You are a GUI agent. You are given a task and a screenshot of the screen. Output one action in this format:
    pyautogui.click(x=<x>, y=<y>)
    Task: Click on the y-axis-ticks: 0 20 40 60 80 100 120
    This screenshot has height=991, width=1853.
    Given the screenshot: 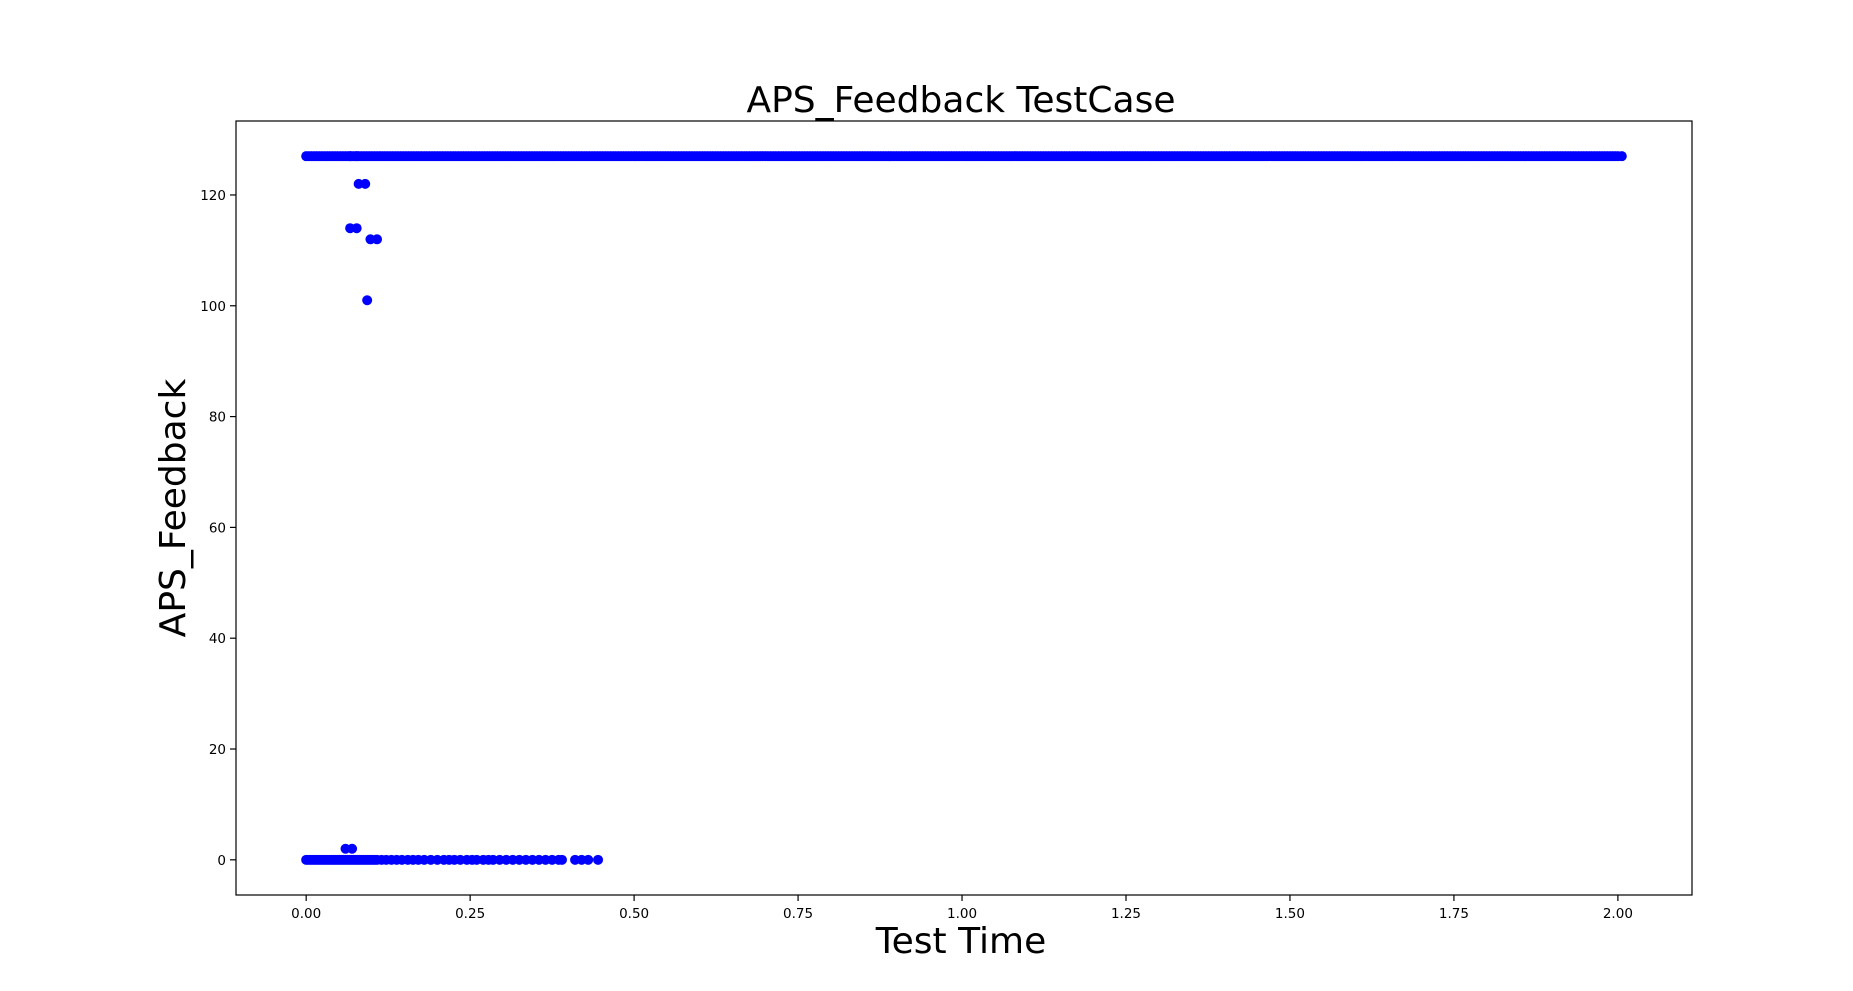 What is the action you would take?
    pyautogui.click(x=218, y=528)
    